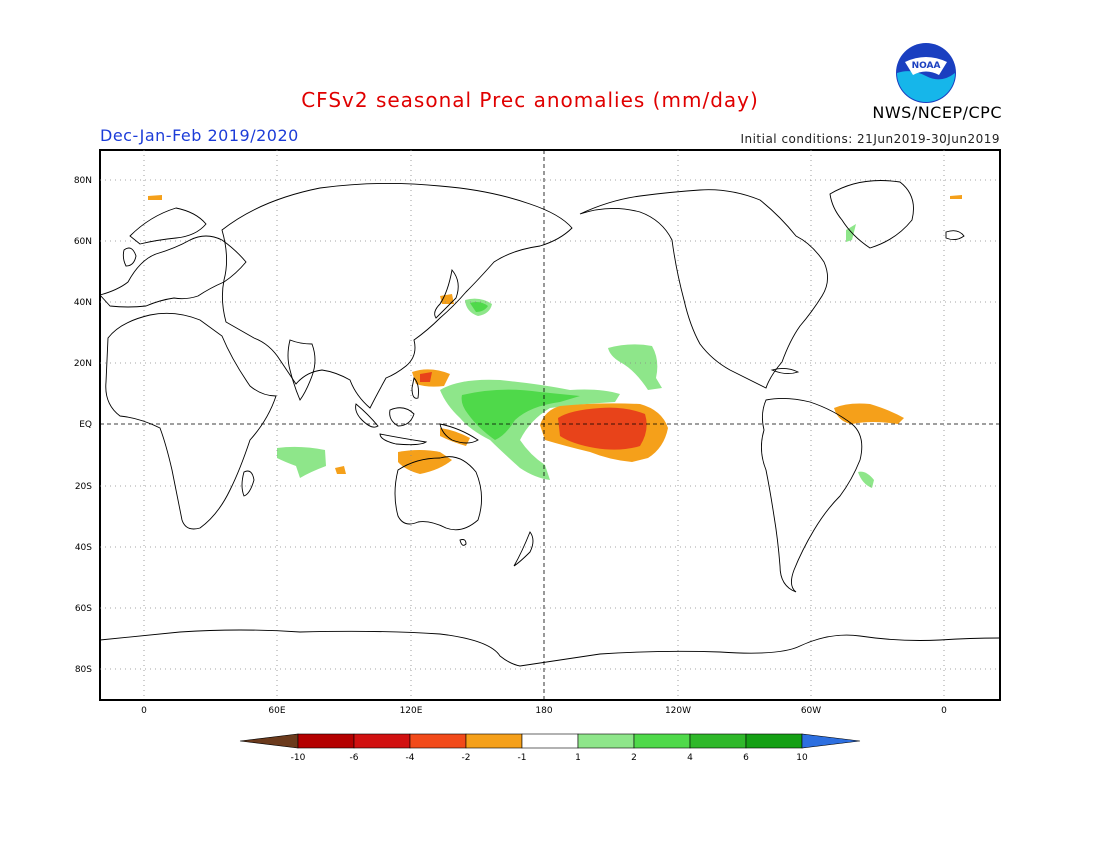 This screenshot has width=1100, height=850. I want to click on lat-label-eq: EQ, so click(85, 425).